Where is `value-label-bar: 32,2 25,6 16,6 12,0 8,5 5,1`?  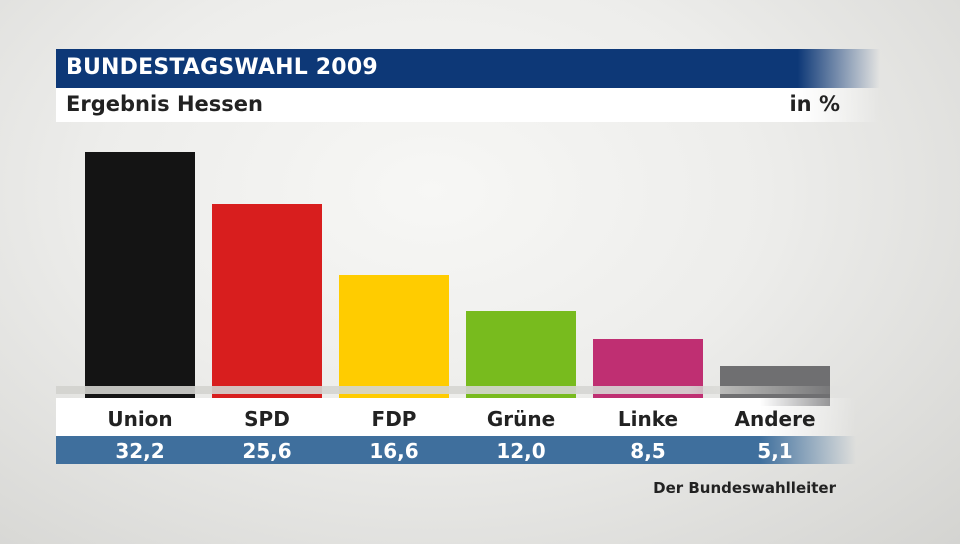 value-label-bar: 32,2 25,6 16,6 12,0 8,5 5,1 is located at coordinates (456, 450).